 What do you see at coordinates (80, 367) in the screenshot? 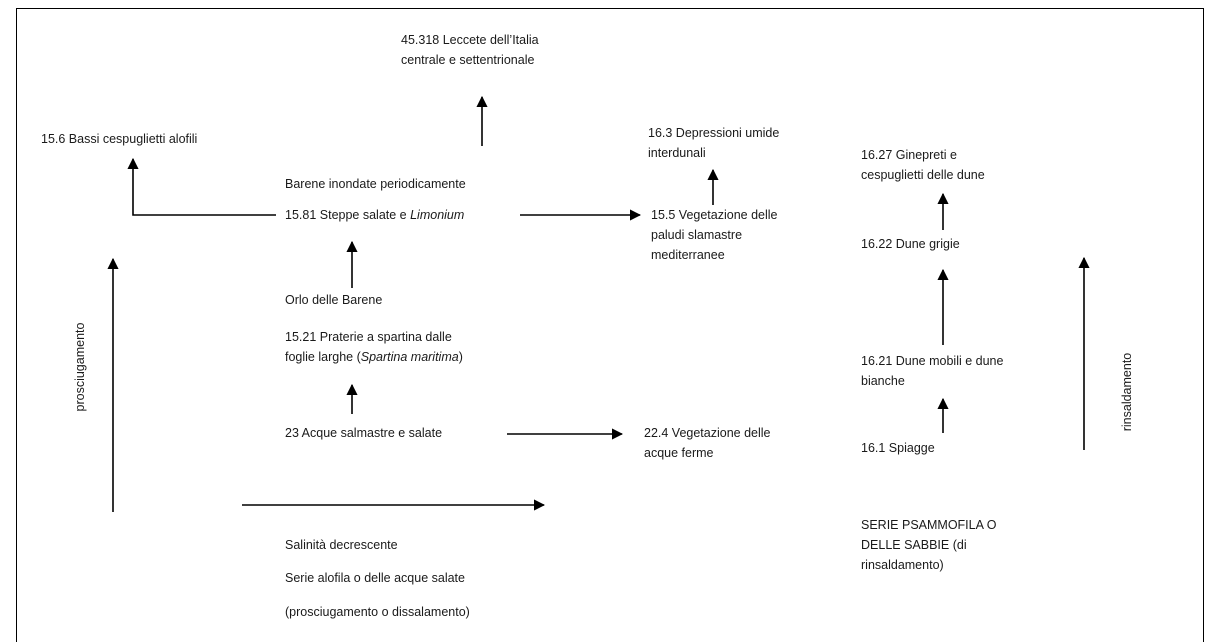
I see `axis-prosciugamento: prosciugamento` at bounding box center [80, 367].